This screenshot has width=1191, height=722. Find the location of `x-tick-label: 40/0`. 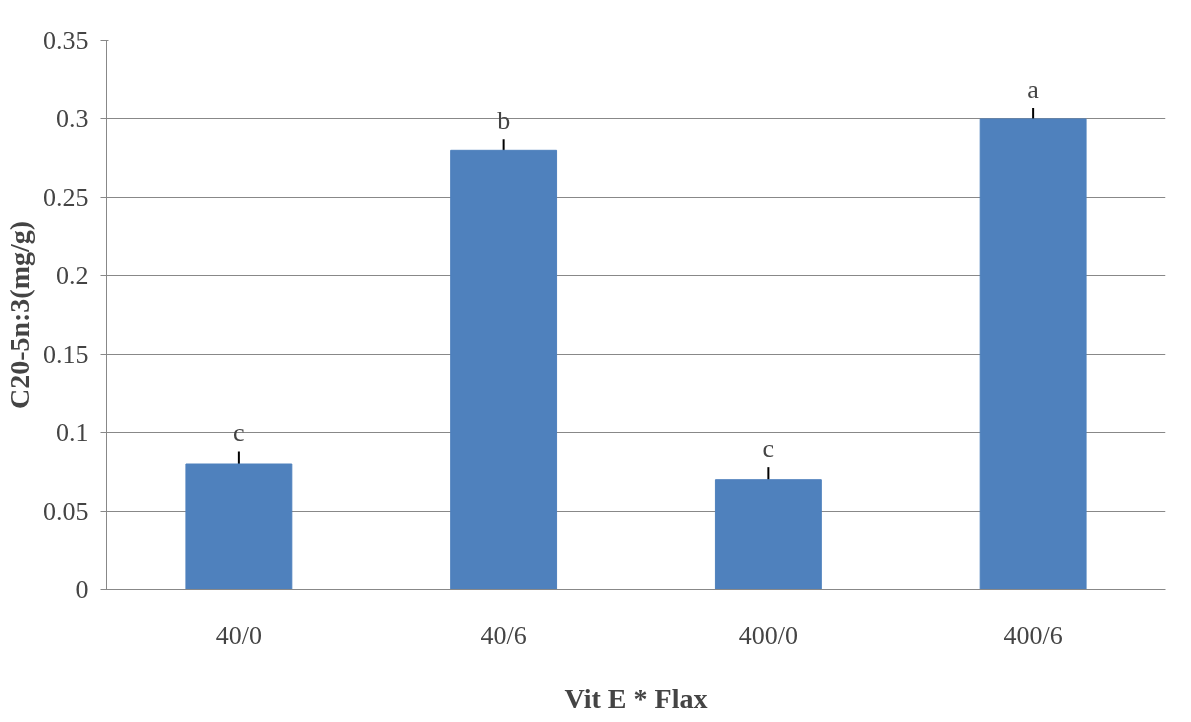

x-tick-label: 40/0 is located at coordinates (238, 635).